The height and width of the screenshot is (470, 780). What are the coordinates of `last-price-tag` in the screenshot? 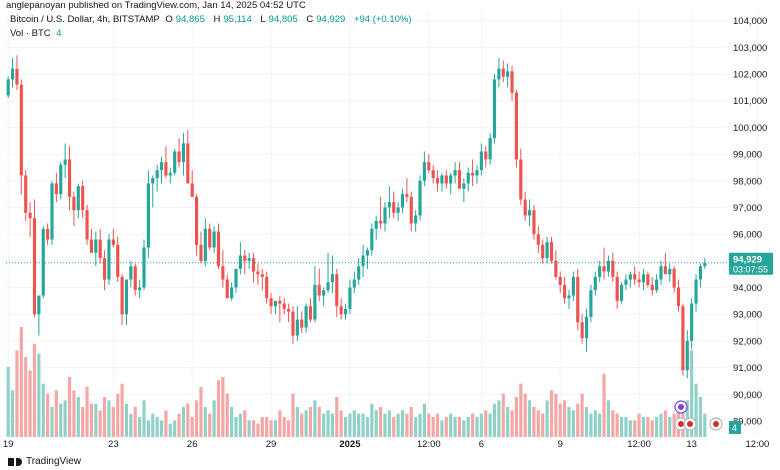 It's located at (751, 263).